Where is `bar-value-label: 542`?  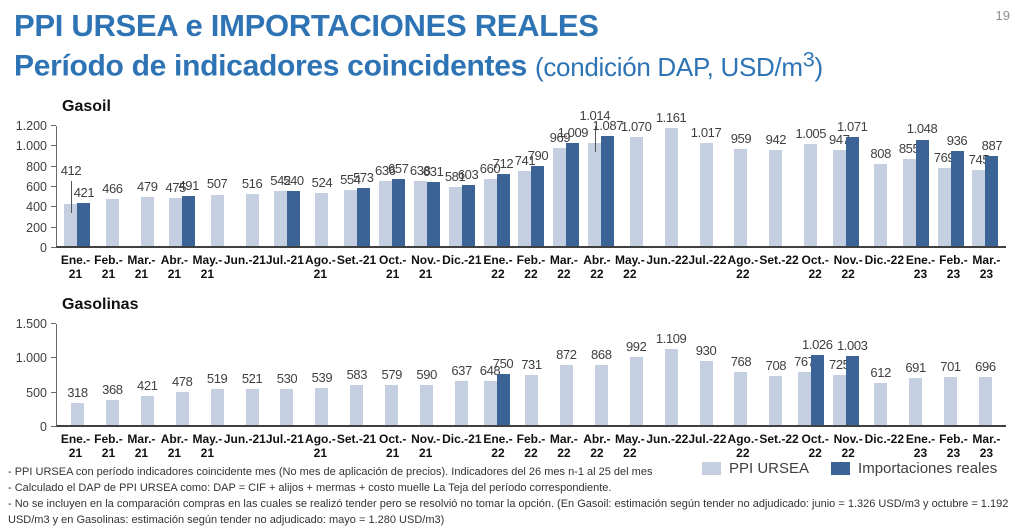 bar-value-label: 542 is located at coordinates (280, 180).